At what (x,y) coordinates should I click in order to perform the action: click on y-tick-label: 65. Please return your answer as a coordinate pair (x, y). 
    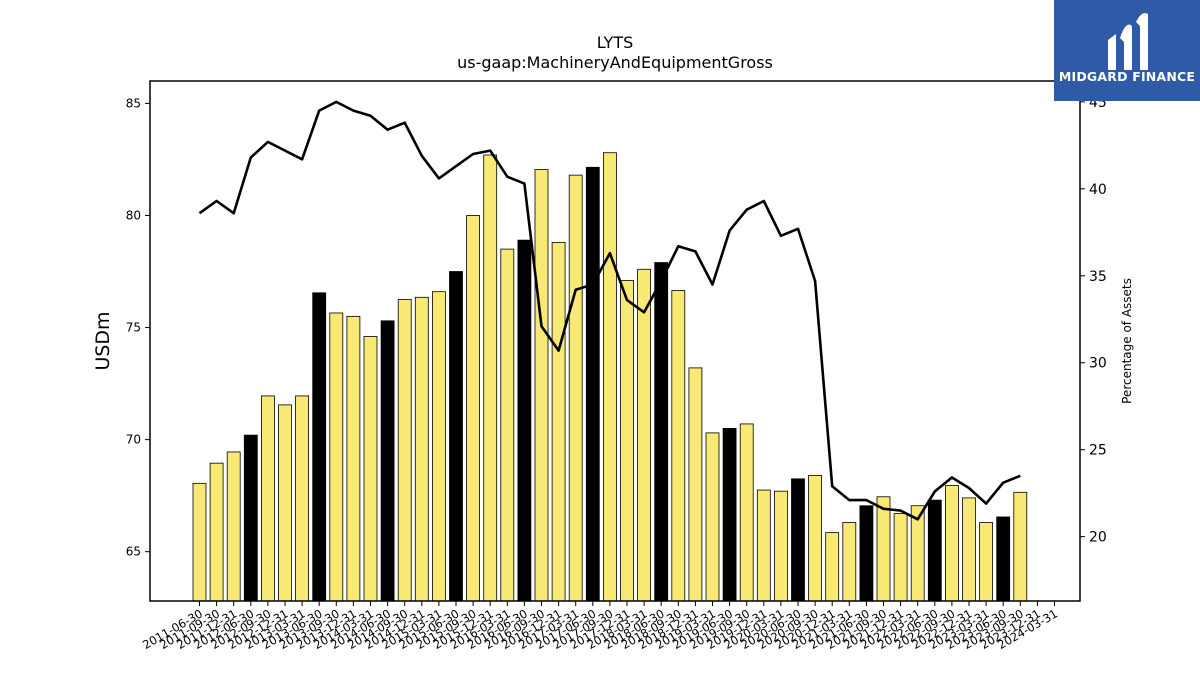
    Looking at the image, I should click on (133, 552).